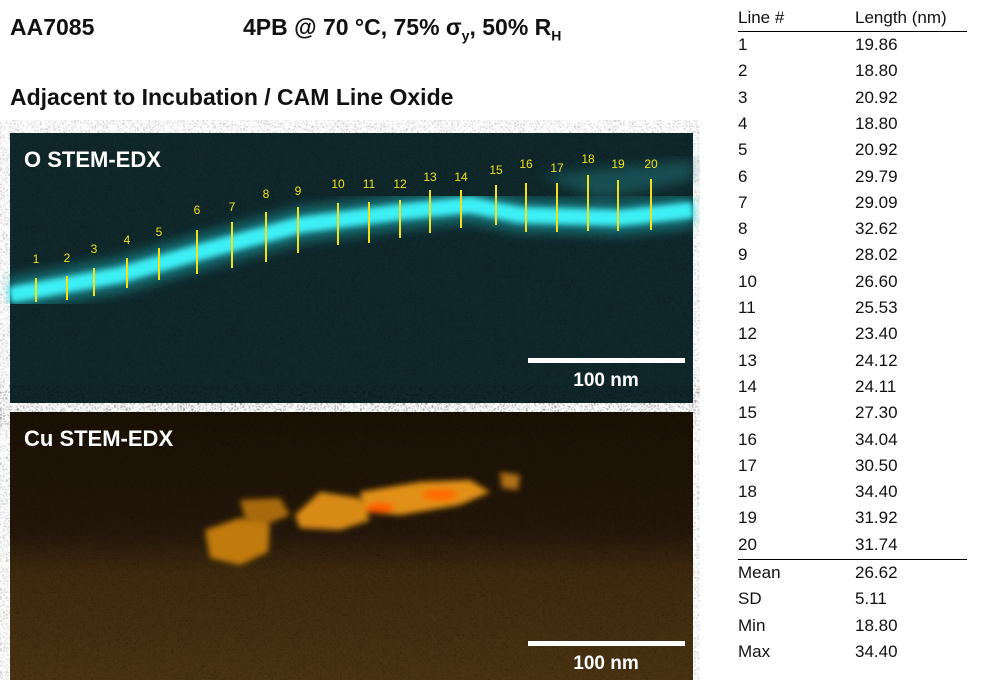 Image resolution: width=995 pixels, height=680 pixels. What do you see at coordinates (876, 360) in the screenshot?
I see `length-cell: 24.12` at bounding box center [876, 360].